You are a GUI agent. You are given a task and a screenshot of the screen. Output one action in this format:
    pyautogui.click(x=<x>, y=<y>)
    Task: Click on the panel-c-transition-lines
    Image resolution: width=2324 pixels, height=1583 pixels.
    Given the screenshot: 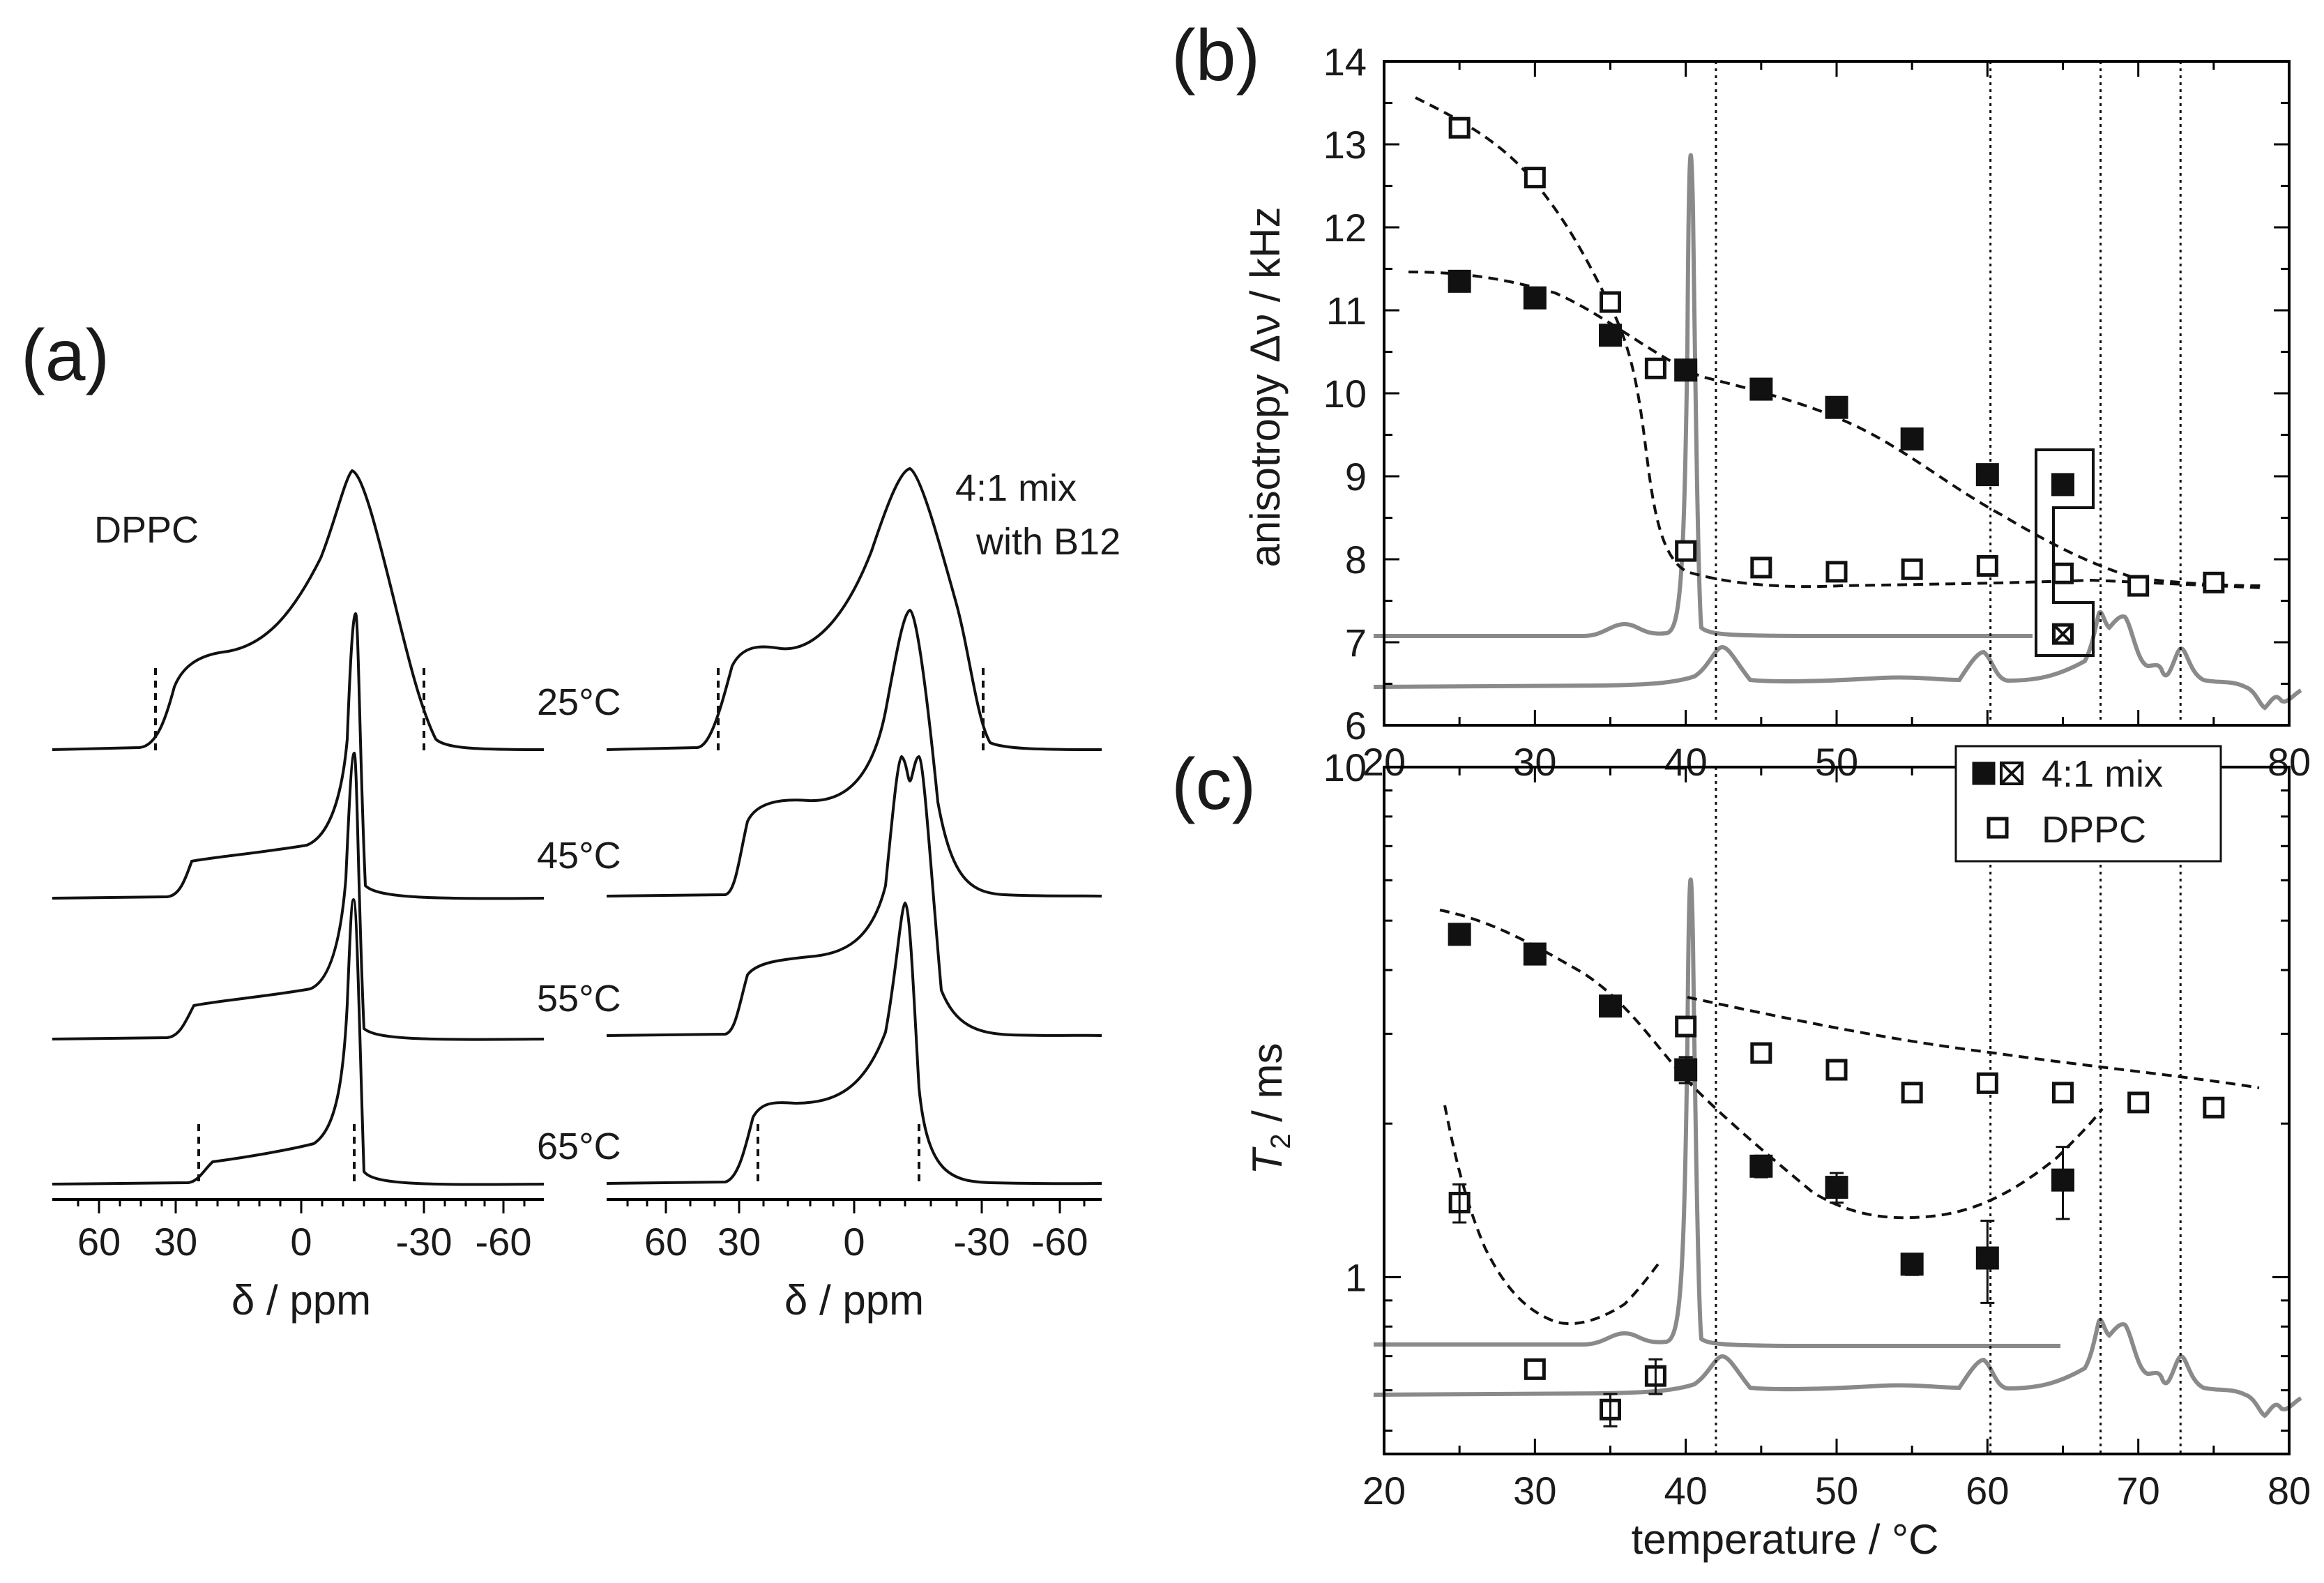 What is the action you would take?
    pyautogui.click(x=1948, y=1110)
    